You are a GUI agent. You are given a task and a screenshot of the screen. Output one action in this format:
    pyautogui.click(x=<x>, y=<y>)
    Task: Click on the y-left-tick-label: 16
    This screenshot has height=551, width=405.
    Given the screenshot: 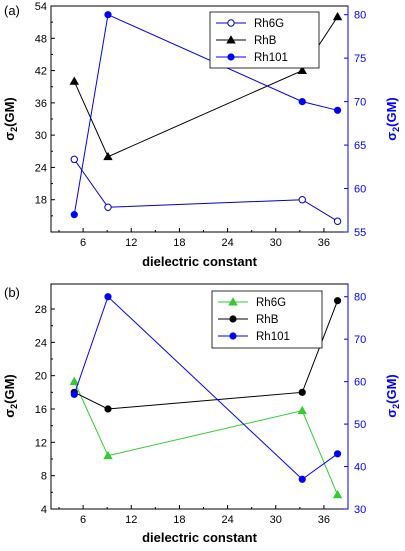 What is the action you would take?
    pyautogui.click(x=41, y=410)
    